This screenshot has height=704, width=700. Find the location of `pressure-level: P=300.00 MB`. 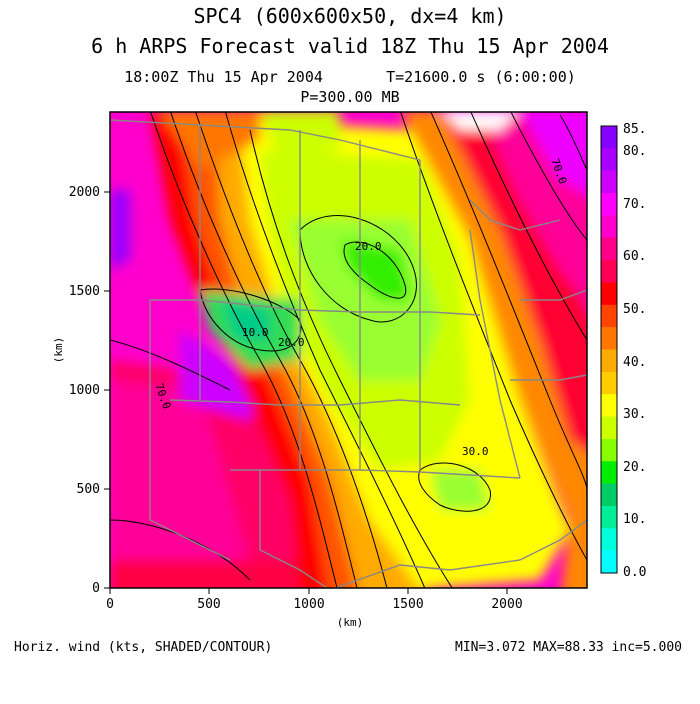

pressure-level: P=300.00 MB is located at coordinates (350, 97).